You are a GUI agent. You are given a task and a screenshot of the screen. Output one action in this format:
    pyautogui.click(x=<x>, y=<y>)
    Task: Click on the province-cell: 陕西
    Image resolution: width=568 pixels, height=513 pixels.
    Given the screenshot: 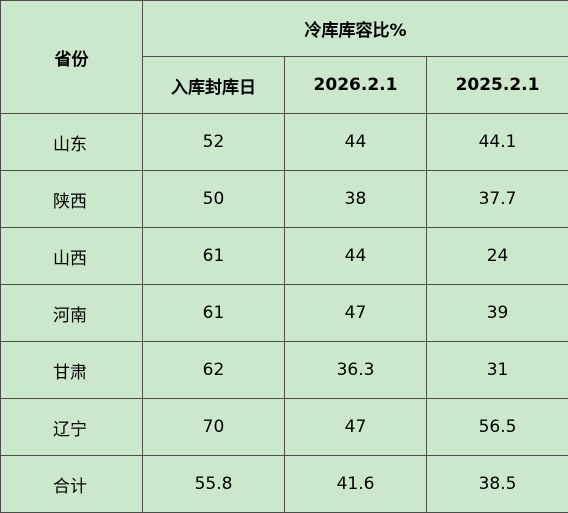 What is the action you would take?
    pyautogui.click(x=72, y=199)
    